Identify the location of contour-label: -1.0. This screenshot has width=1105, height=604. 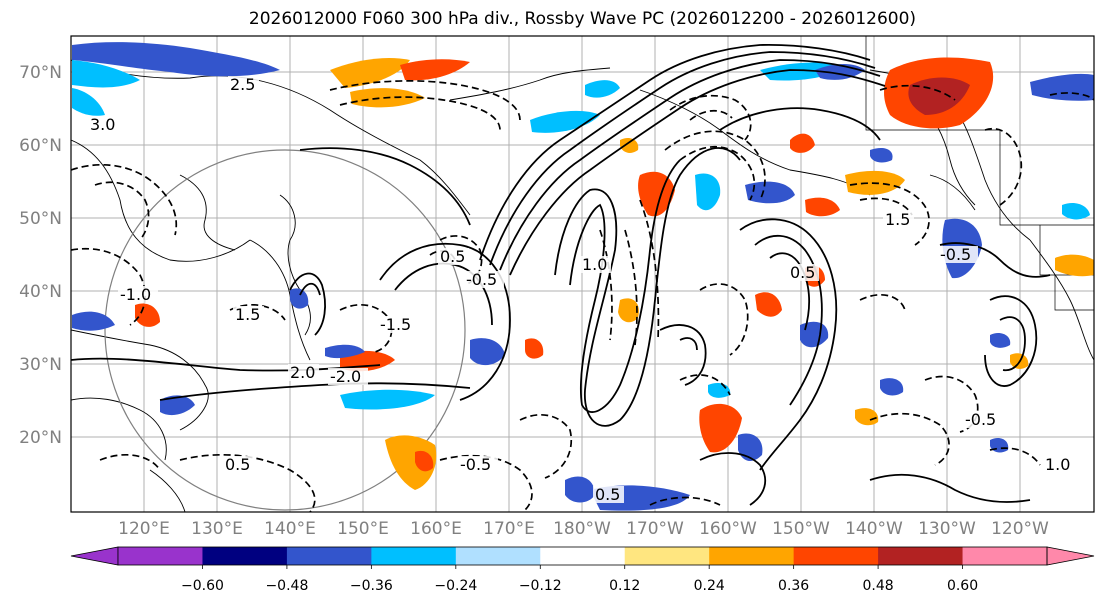
(135, 294).